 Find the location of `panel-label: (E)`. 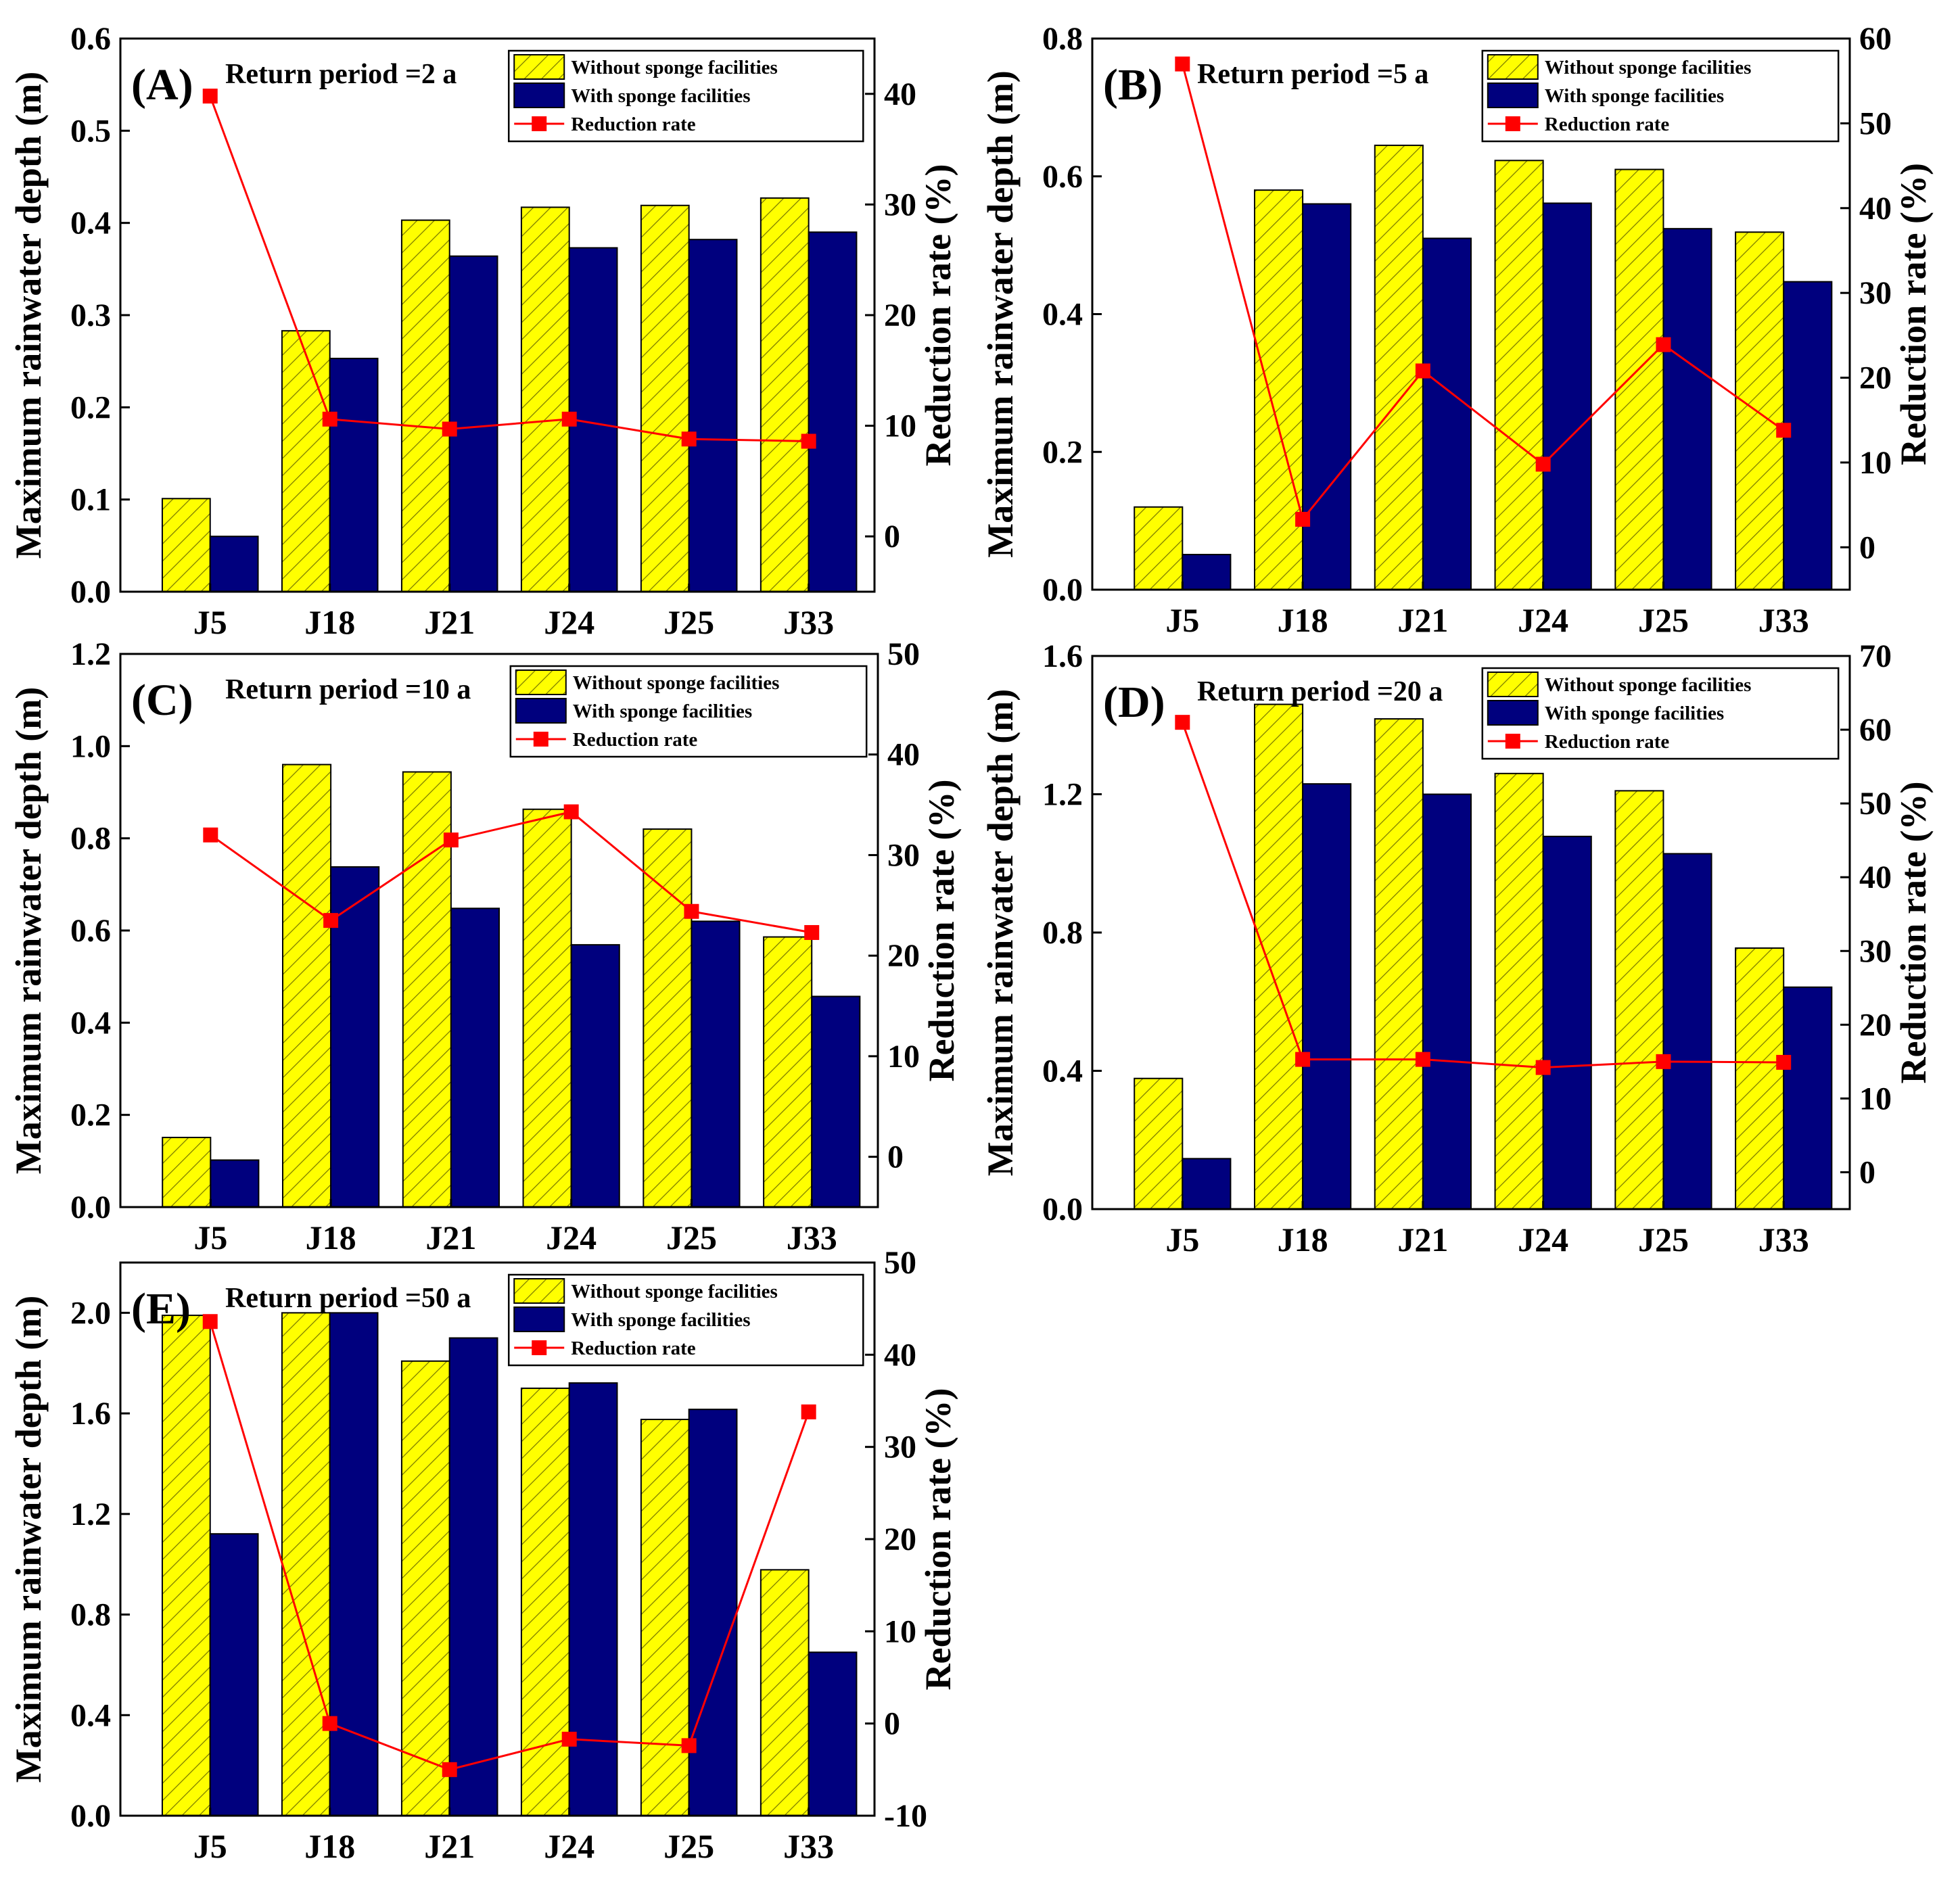

panel-label: (E) is located at coordinates (161, 1309).